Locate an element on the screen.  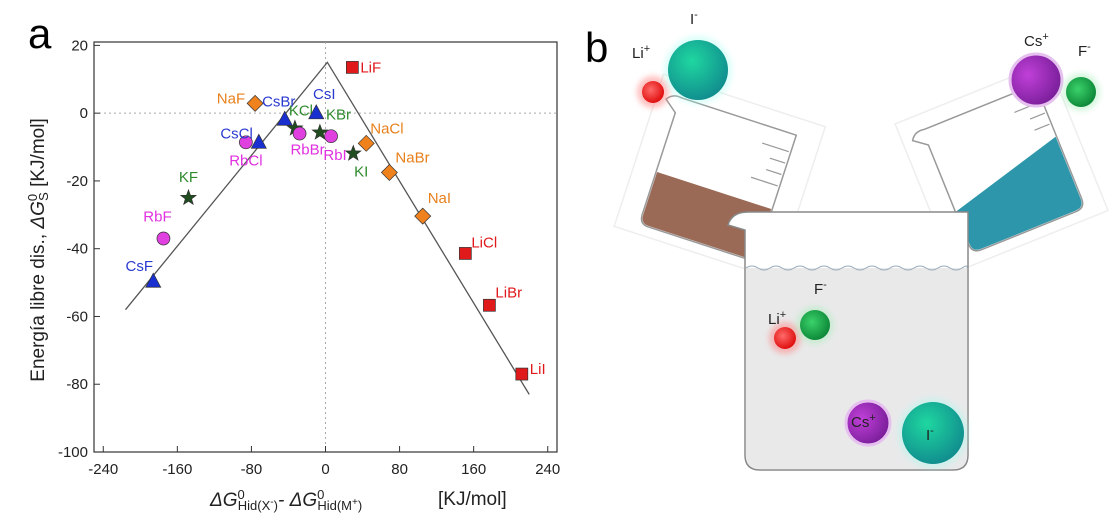
point-label: RbF is located at coordinates (157, 217).